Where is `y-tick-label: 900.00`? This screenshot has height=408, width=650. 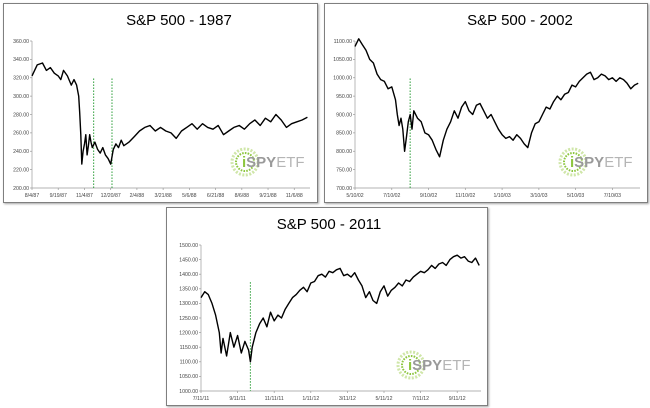 y-tick-label: 900.00 is located at coordinates (344, 115).